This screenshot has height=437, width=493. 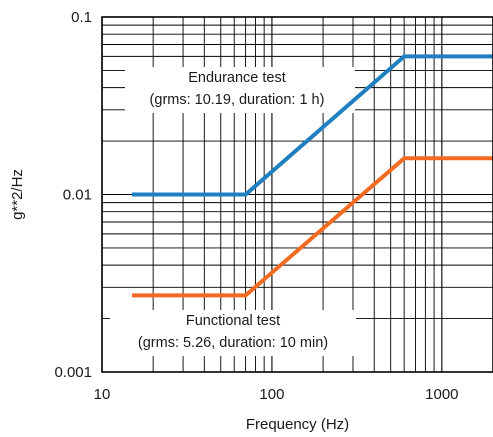 I want to click on x-tick-label: 100, so click(x=271, y=394).